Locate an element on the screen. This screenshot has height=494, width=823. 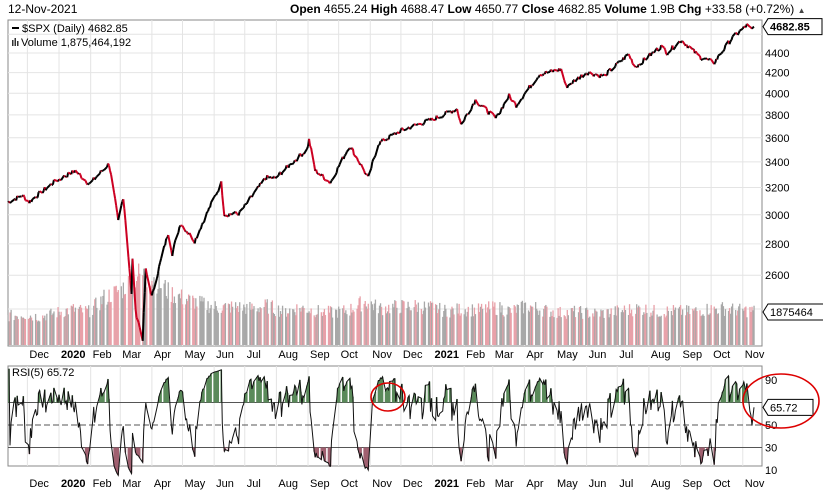
rsi-tick-label: 30 is located at coordinates (771, 449).